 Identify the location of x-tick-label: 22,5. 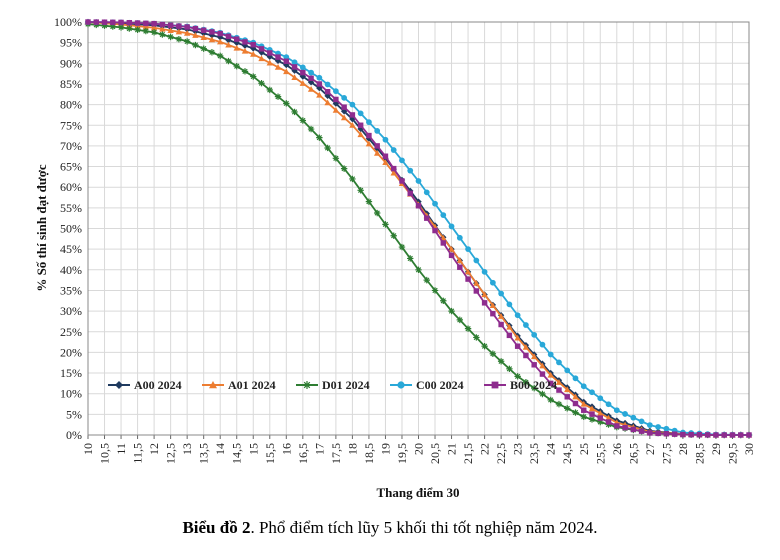
(501, 453).